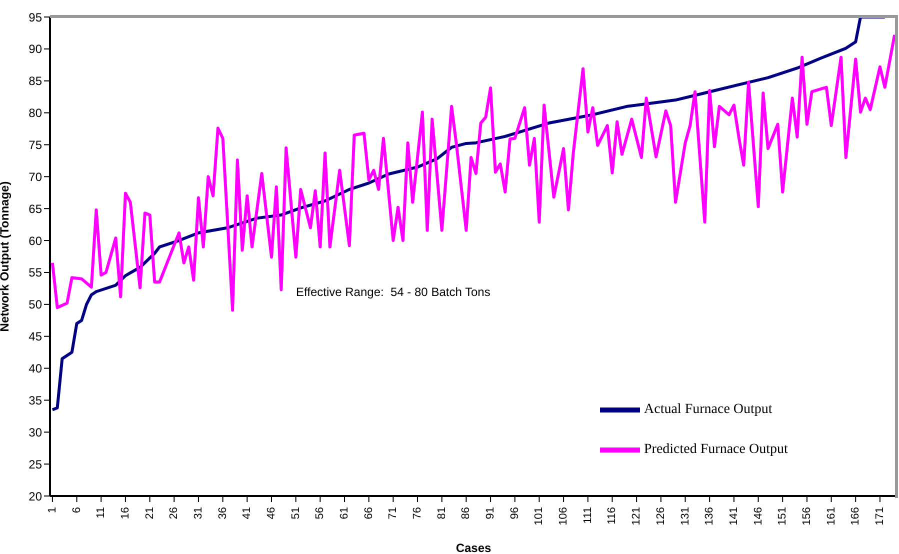 Image resolution: width=899 pixels, height=554 pixels. What do you see at coordinates (174, 513) in the screenshot?
I see `x-tick-label: 26` at bounding box center [174, 513].